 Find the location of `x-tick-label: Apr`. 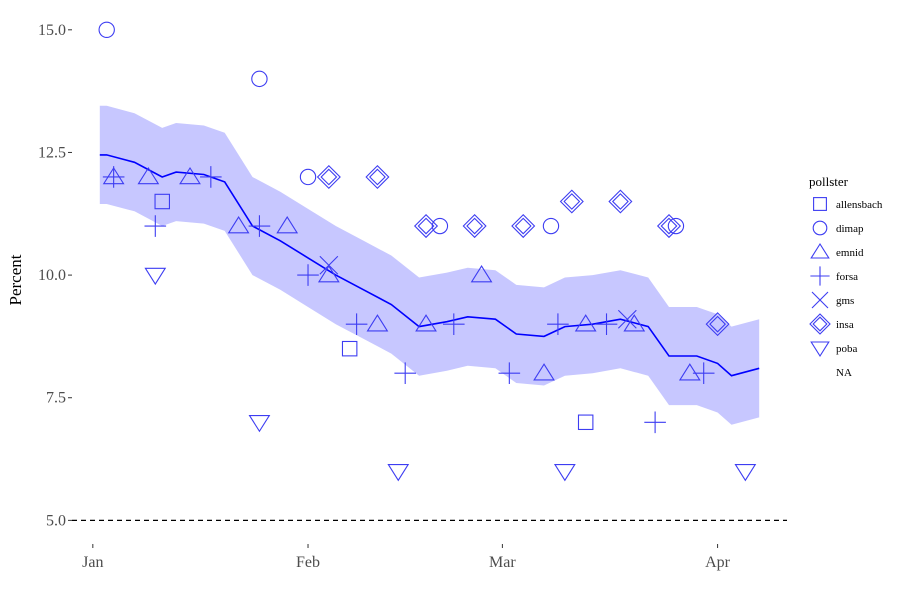

x-tick-label: Apr is located at coordinates (718, 562).